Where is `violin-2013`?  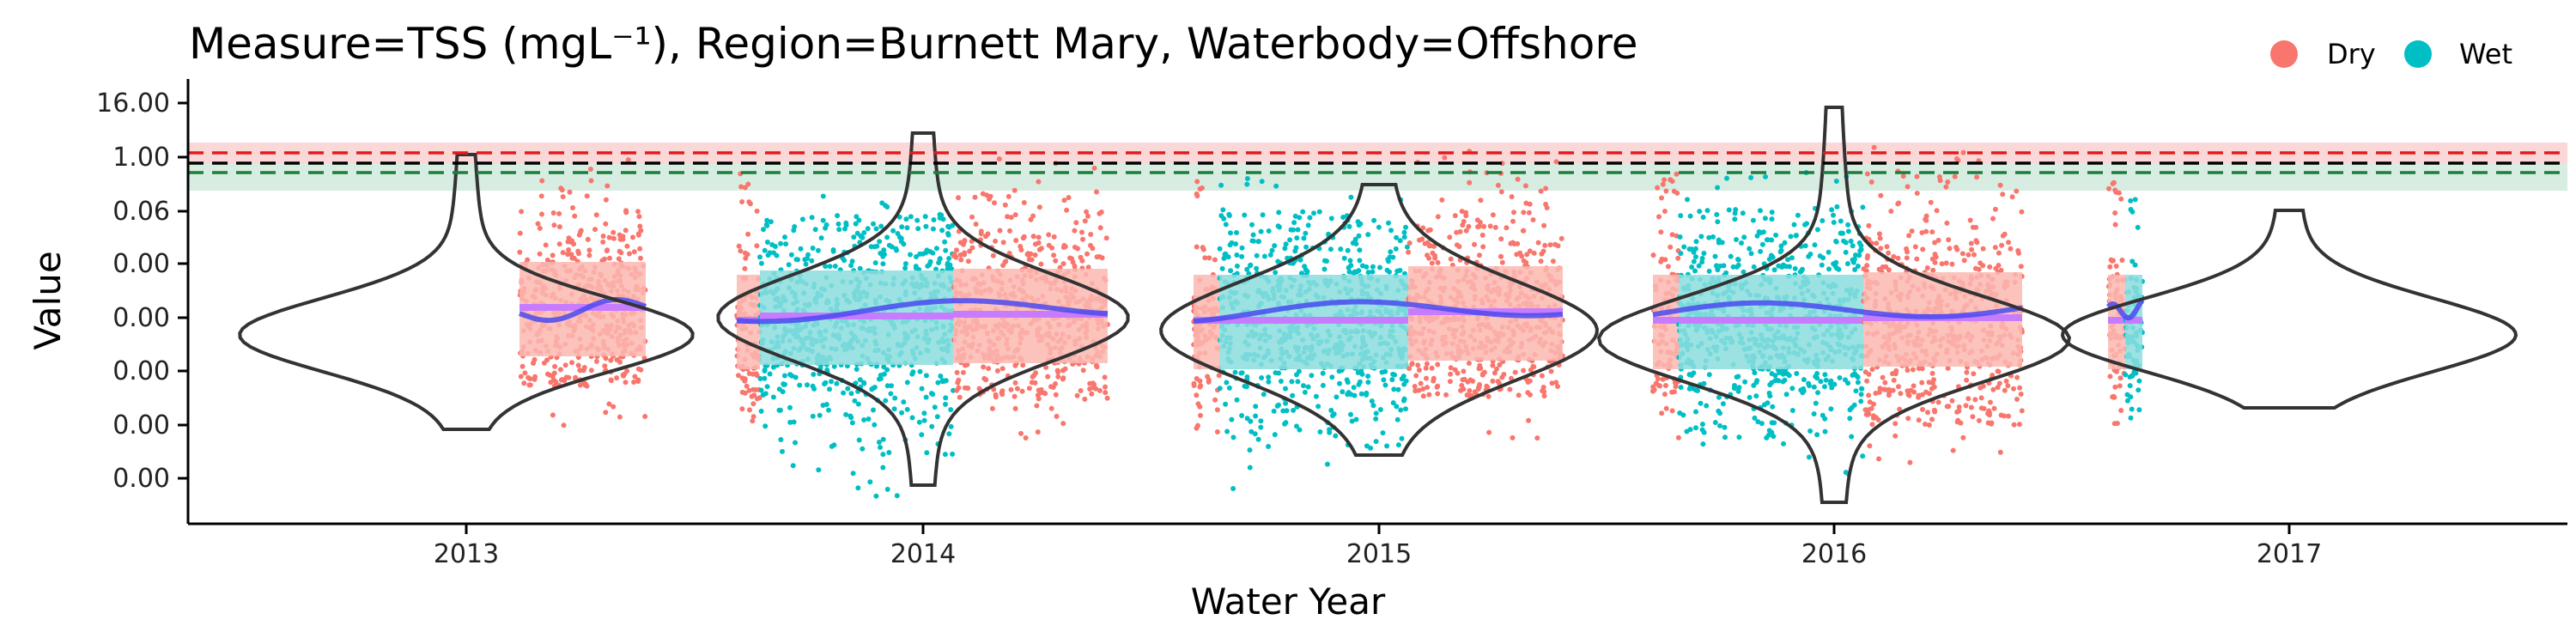
violin-2013 is located at coordinates (466, 292).